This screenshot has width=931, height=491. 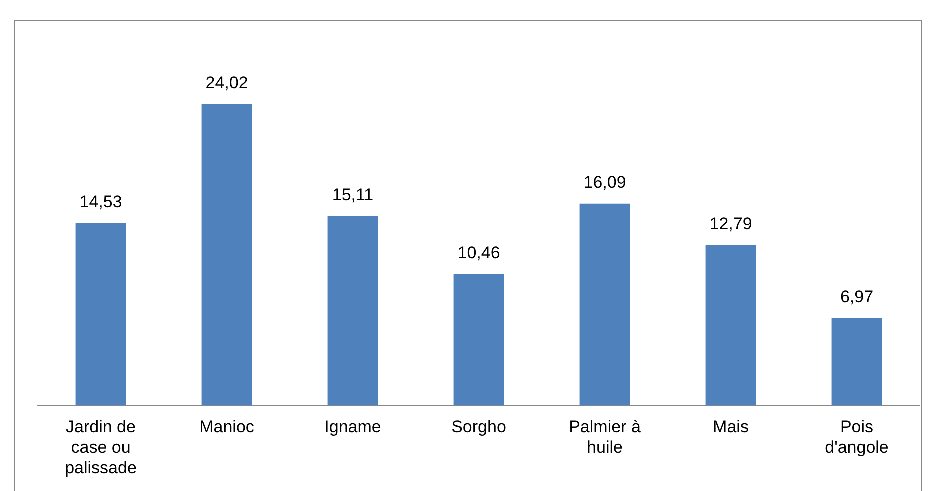 I want to click on data-label: 24,02, so click(x=227, y=82).